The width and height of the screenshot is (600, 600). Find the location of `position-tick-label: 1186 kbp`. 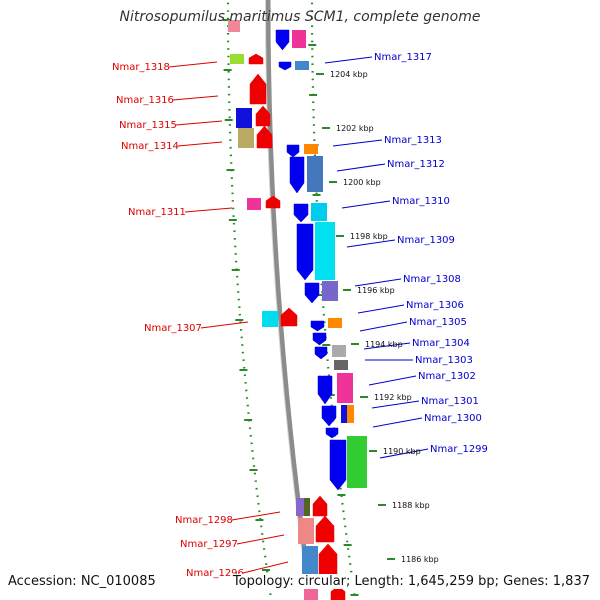

position-tick-label: 1186 kbp is located at coordinates (420, 559).